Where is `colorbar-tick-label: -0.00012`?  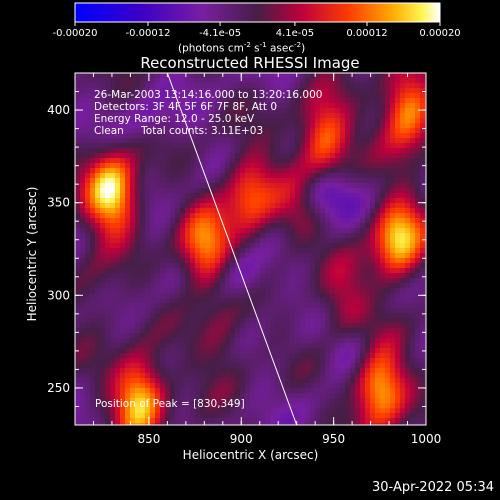
colorbar-tick-label: -0.00012 is located at coordinates (148, 33).